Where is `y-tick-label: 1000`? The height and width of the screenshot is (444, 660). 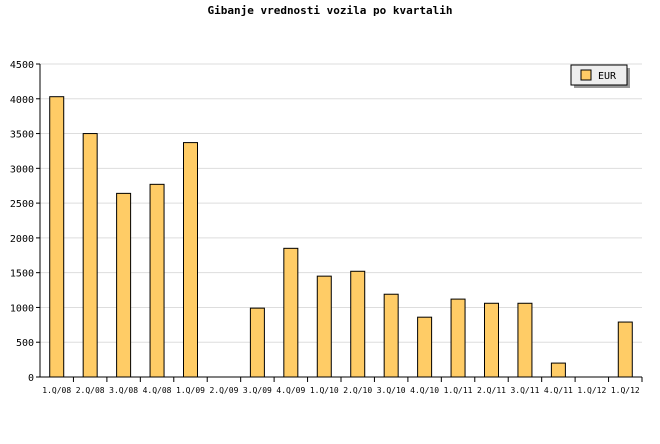 y-tick-label: 1000 is located at coordinates (22, 308).